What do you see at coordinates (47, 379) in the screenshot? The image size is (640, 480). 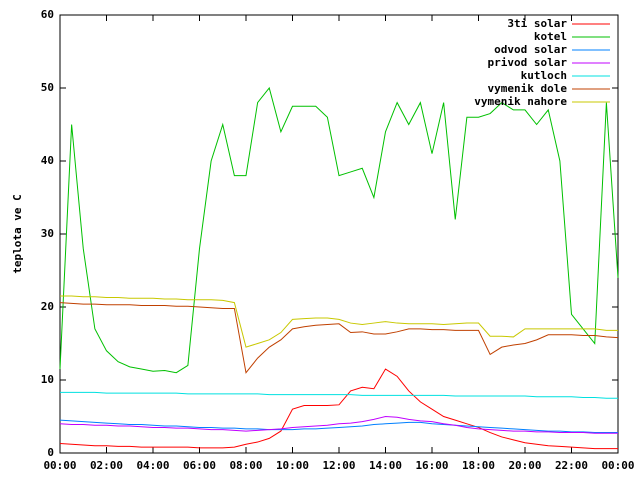 I see `y-tick-label: 10` at bounding box center [47, 379].